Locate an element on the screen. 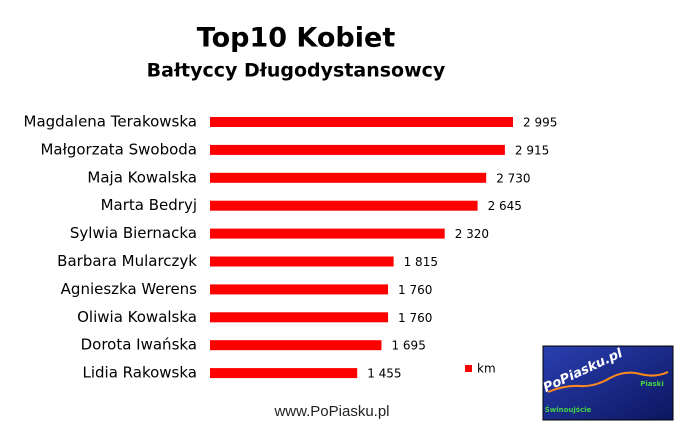 This screenshot has height=430, width=680. category-label: Barbara Mularczyk is located at coordinates (127, 261).